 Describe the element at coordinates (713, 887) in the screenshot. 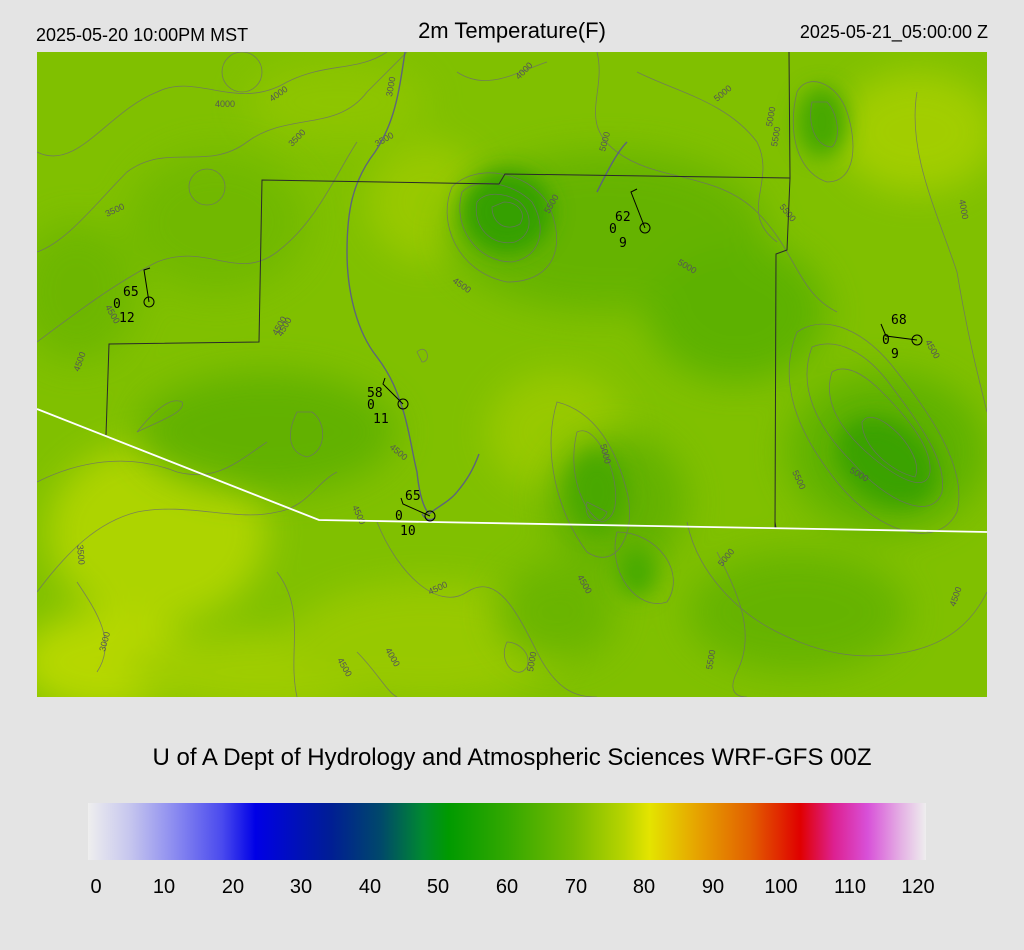

I see `colorbar-tick-label: 90` at that location.